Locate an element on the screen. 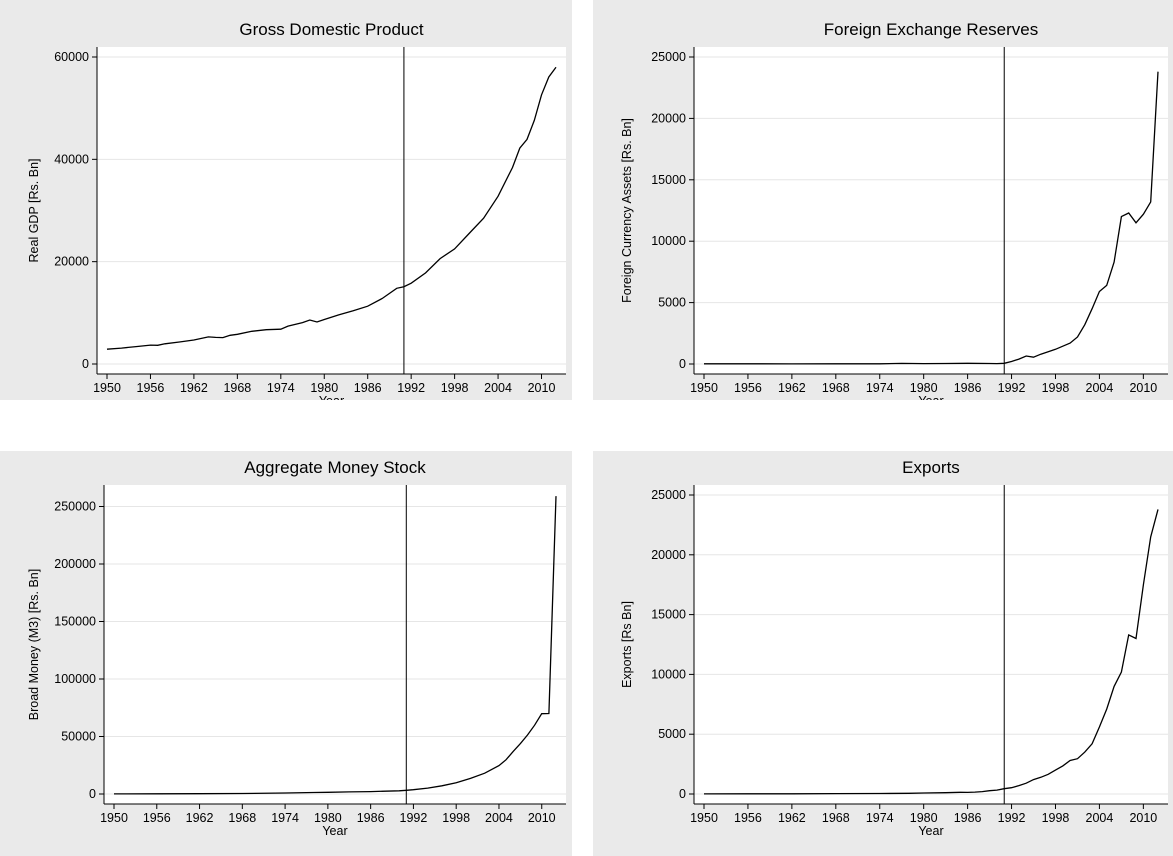 This screenshot has width=1173, height=856. plot-area is located at coordinates (335, 644).